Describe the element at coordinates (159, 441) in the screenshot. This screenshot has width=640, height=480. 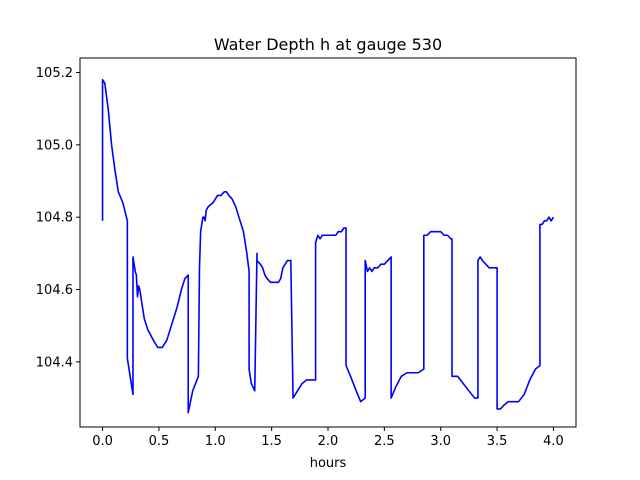
I see `x-tick-label: 0.5` at that location.